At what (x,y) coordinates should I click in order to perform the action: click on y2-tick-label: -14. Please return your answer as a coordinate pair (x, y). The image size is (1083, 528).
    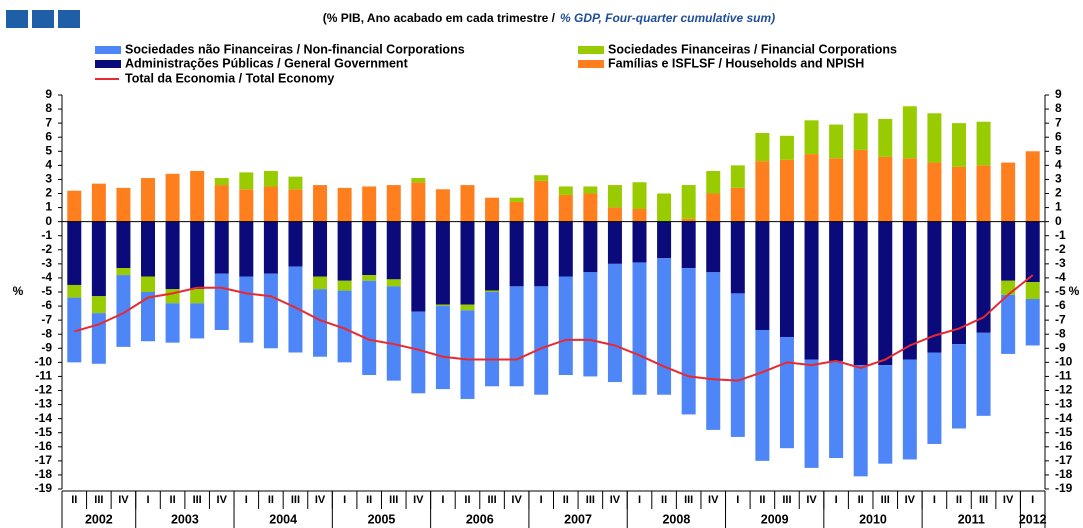
    Looking at the image, I should click on (1064, 418).